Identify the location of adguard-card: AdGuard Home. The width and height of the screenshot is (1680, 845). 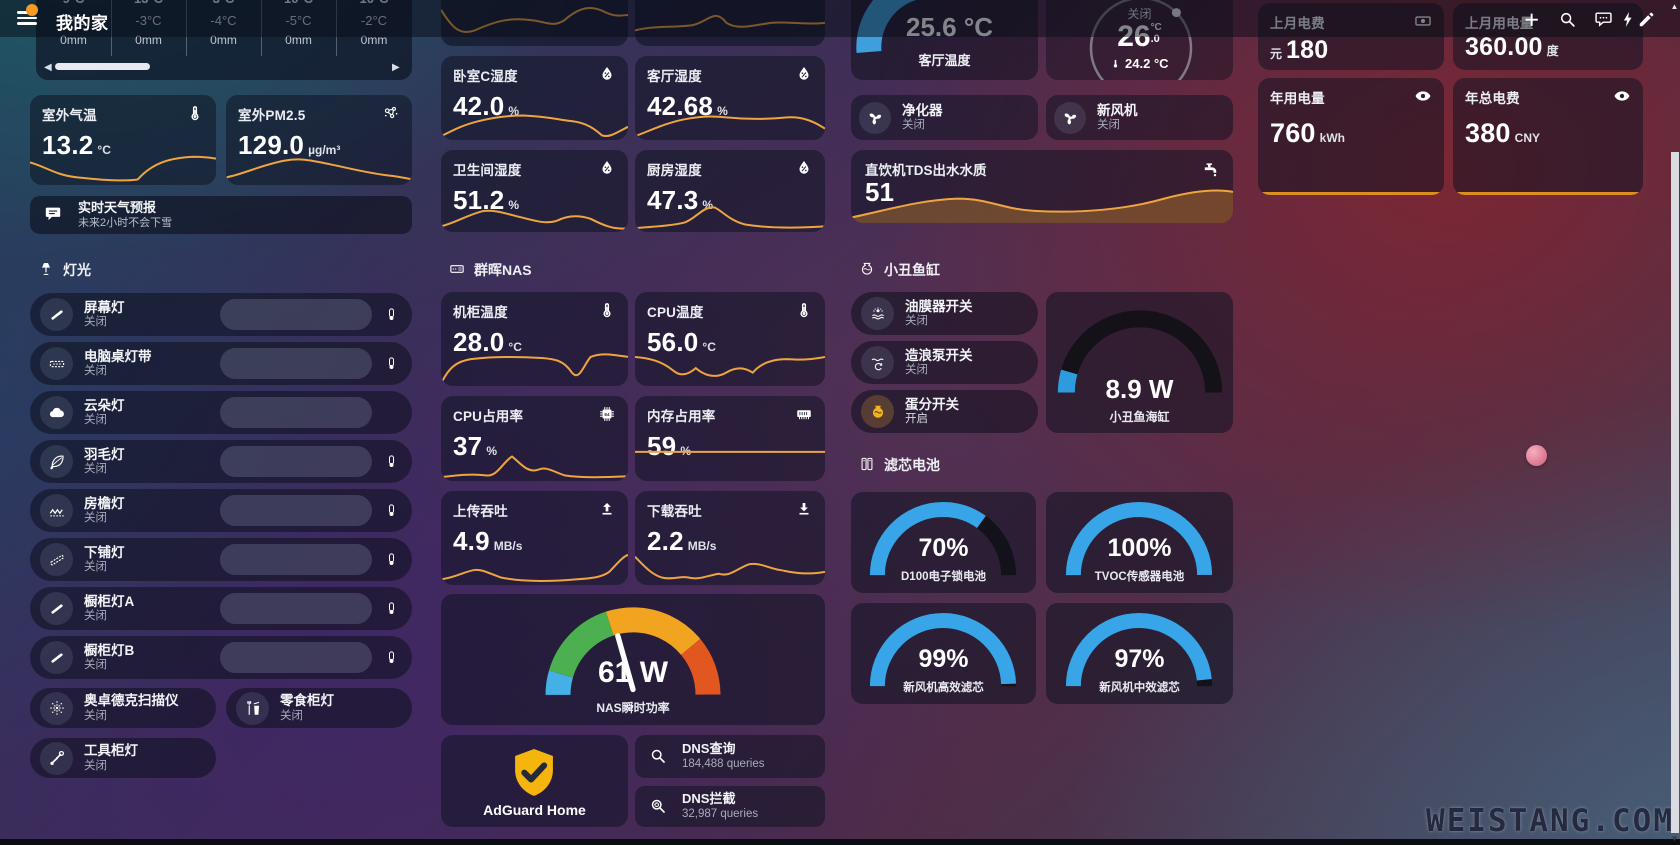
(534, 781).